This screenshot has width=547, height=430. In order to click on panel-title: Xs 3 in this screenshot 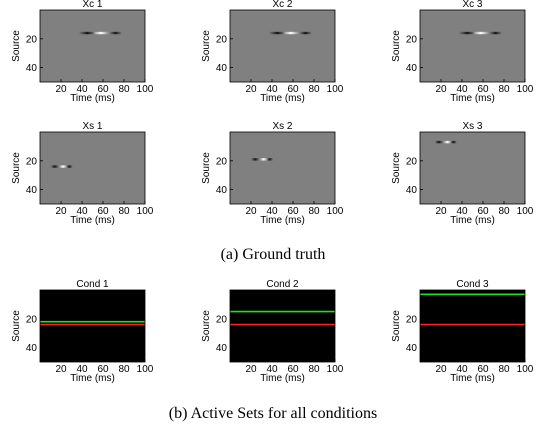, I will do `click(472, 126)`.